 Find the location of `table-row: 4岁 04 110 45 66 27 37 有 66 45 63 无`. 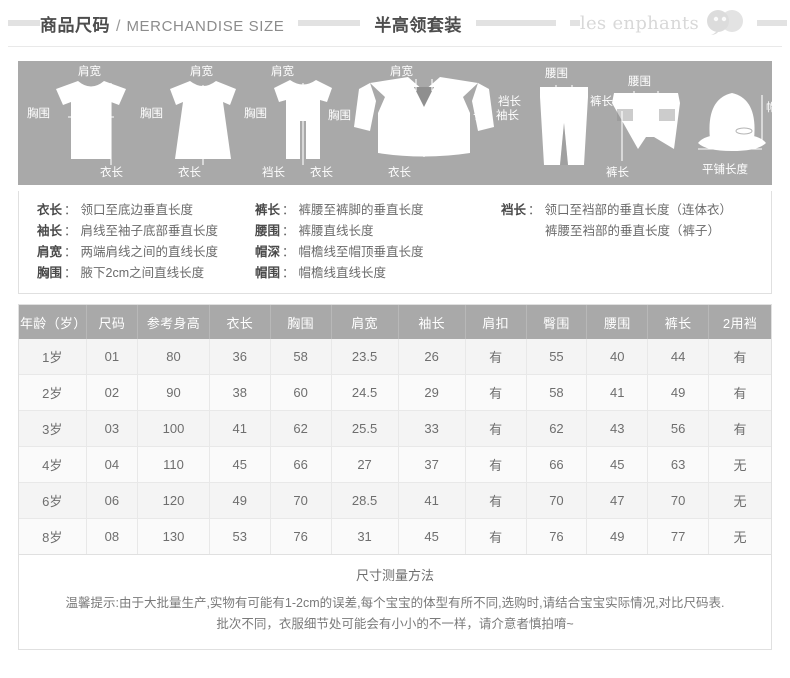

table-row: 4岁 04 110 45 66 27 37 有 66 45 63 无 is located at coordinates (395, 464).